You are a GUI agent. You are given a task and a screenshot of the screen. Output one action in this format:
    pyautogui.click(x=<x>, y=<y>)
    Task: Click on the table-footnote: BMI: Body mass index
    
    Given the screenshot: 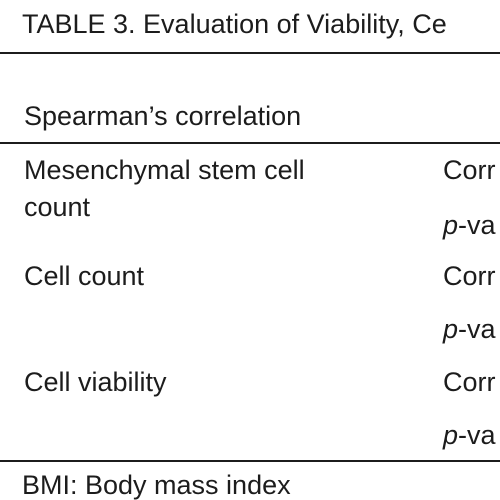 What is the action you would take?
    pyautogui.click(x=156, y=485)
    